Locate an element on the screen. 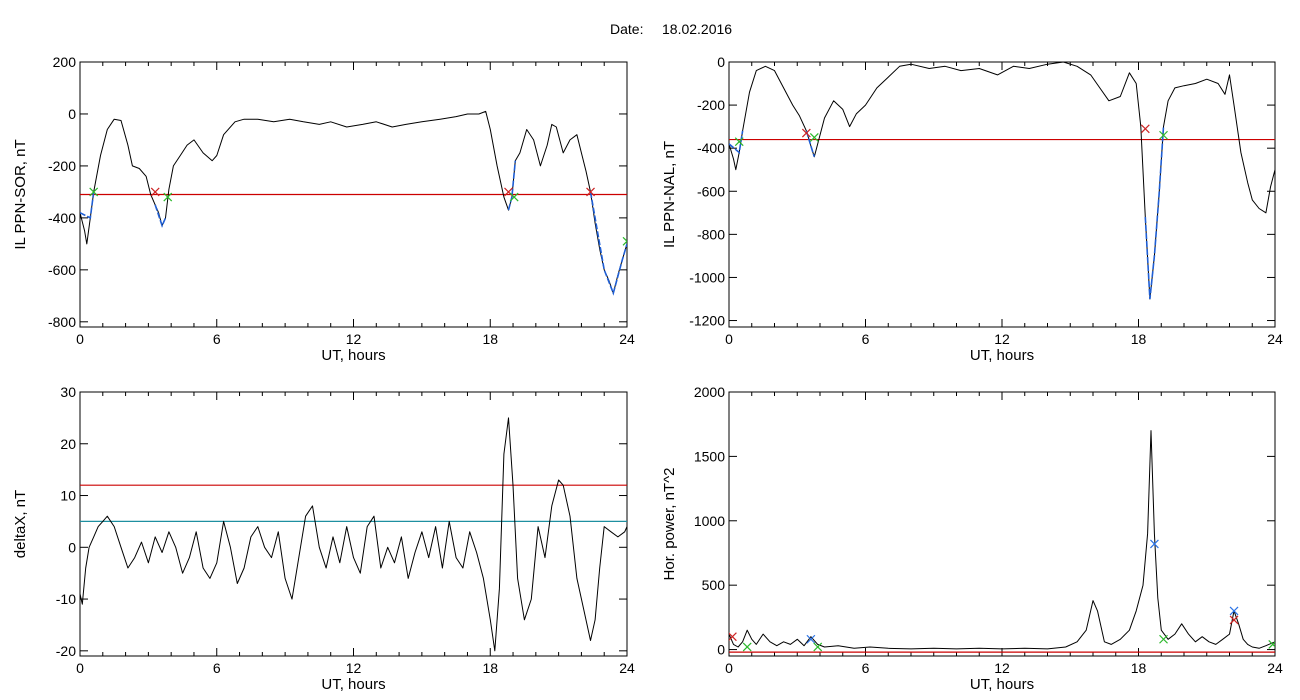  date-label: Date: is located at coordinates (626, 29).